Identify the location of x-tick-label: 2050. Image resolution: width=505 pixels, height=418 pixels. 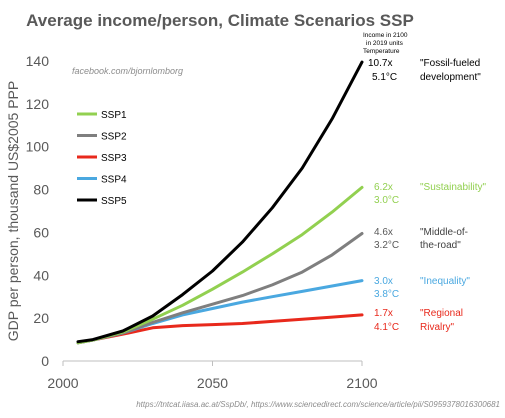
(212, 383).